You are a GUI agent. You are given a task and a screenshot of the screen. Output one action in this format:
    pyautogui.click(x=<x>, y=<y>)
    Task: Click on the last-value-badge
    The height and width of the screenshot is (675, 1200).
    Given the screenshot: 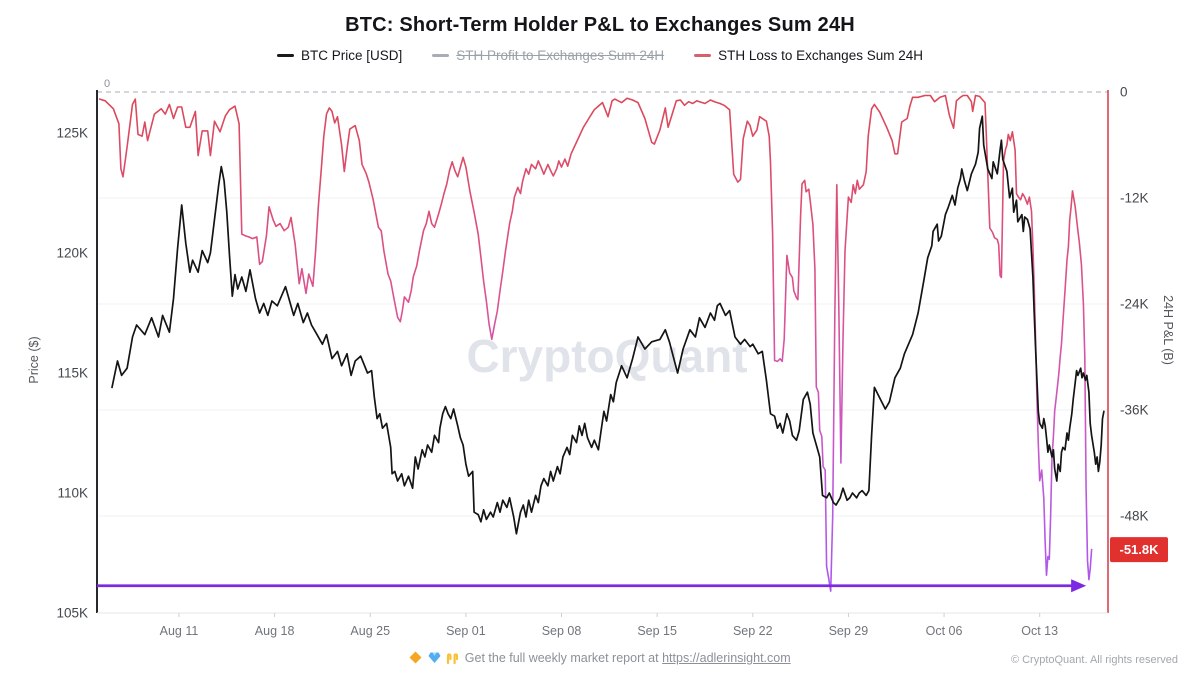 What is the action you would take?
    pyautogui.click(x=1139, y=550)
    